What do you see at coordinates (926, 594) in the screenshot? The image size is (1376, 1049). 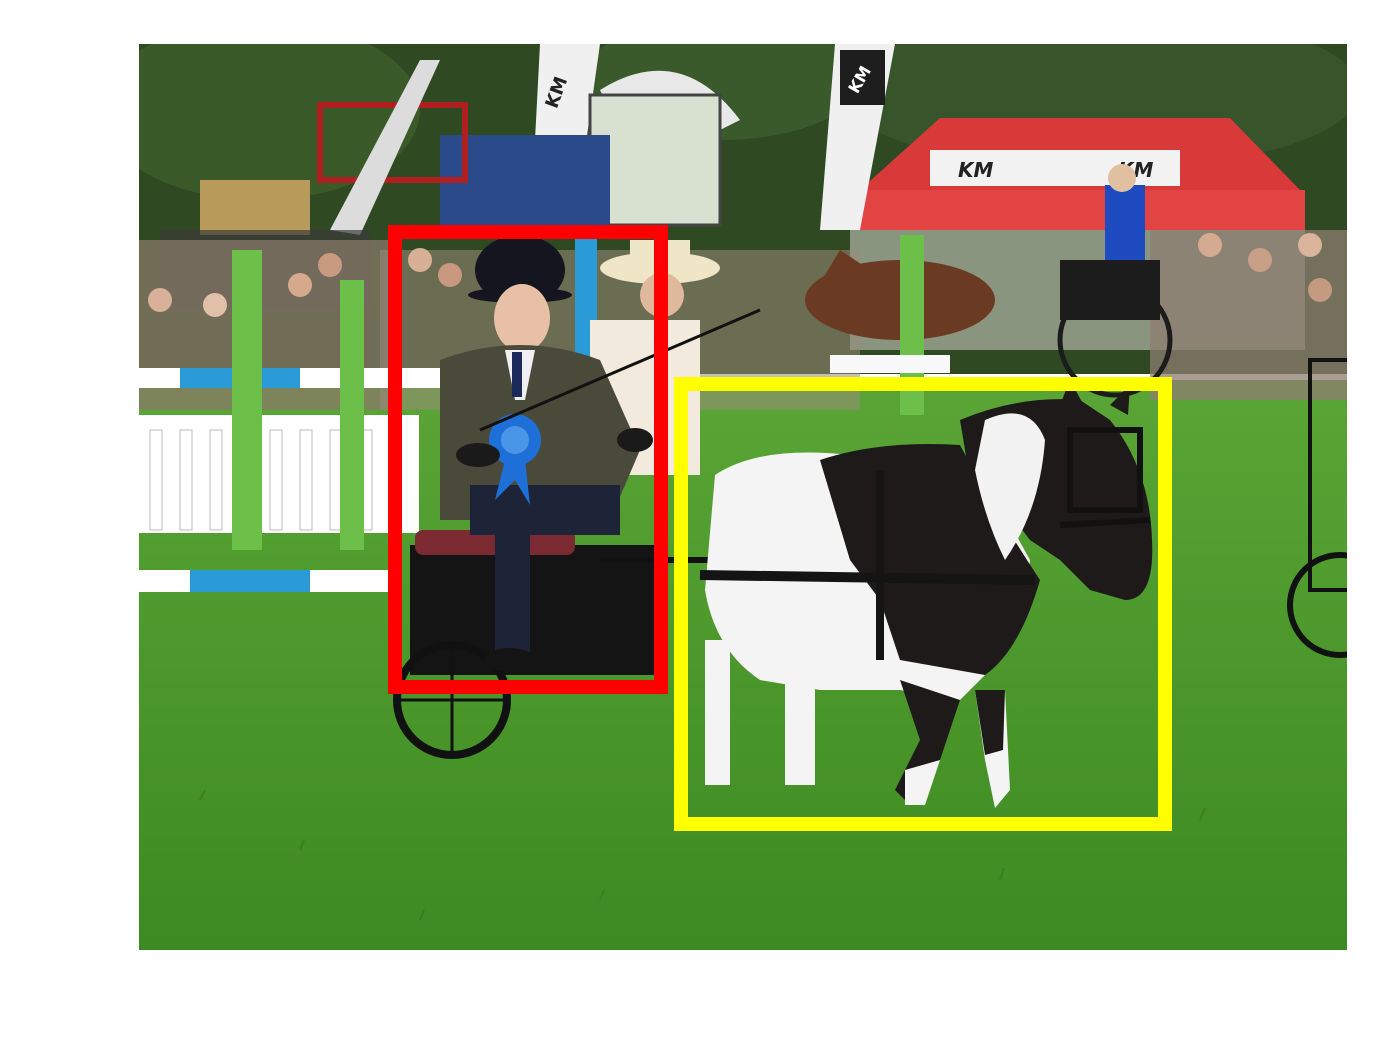 I see `pony` at bounding box center [926, 594].